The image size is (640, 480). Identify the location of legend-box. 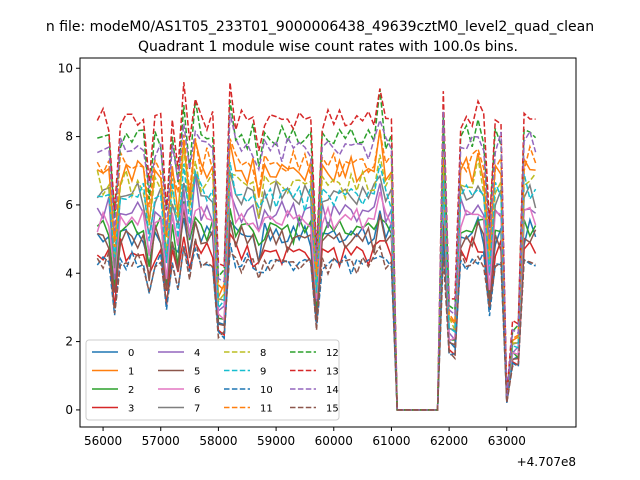
(212, 380).